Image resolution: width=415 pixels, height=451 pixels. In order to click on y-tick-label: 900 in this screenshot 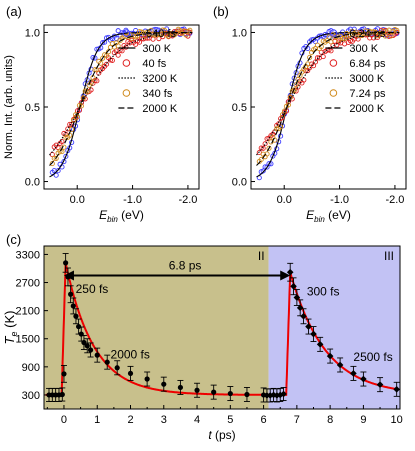, I will do `click(31, 368)`.